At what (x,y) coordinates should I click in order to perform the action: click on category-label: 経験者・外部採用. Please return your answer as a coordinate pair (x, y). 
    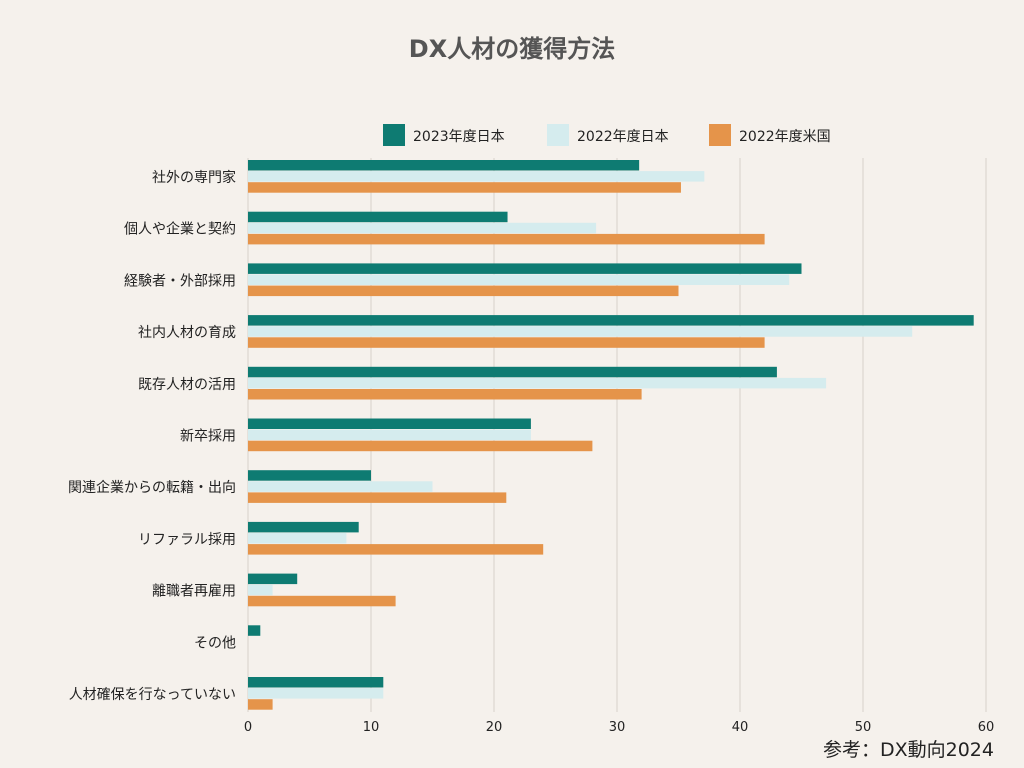
    Looking at the image, I should click on (180, 281).